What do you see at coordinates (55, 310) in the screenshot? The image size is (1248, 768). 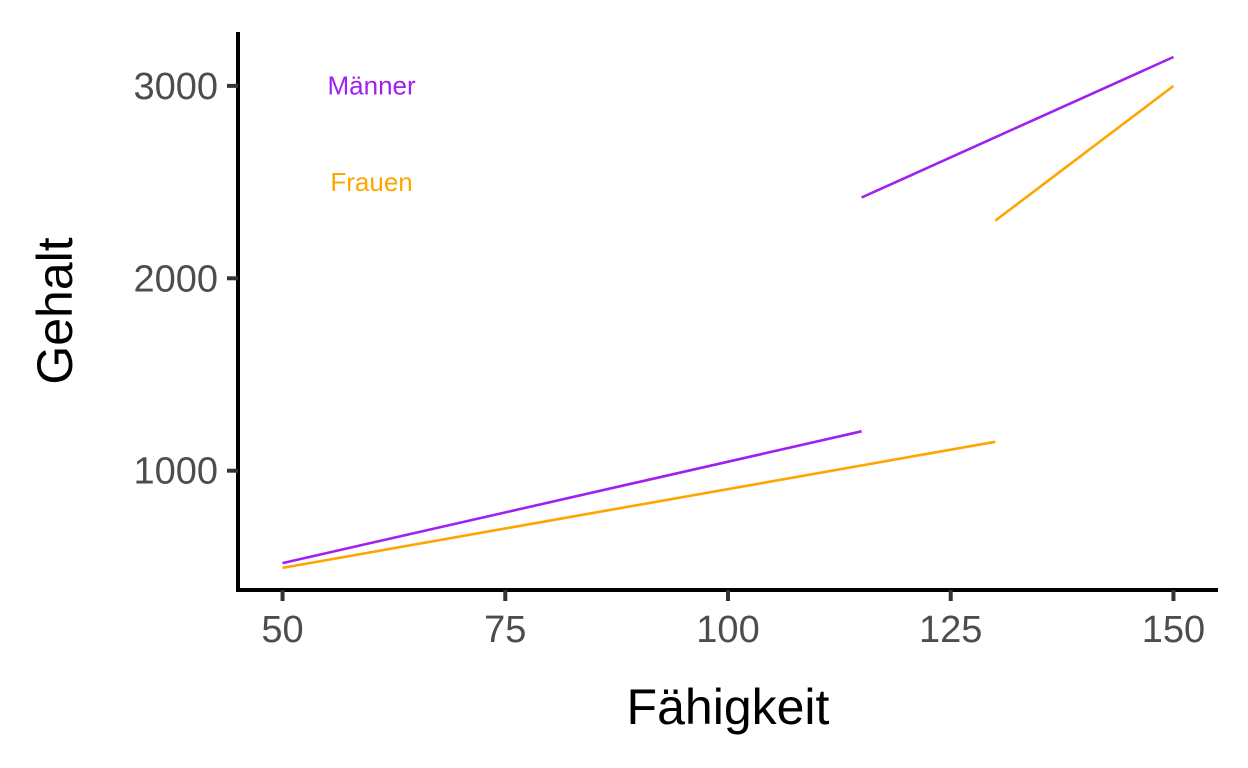 I see `y-axis-title: Gehalt` at bounding box center [55, 310].